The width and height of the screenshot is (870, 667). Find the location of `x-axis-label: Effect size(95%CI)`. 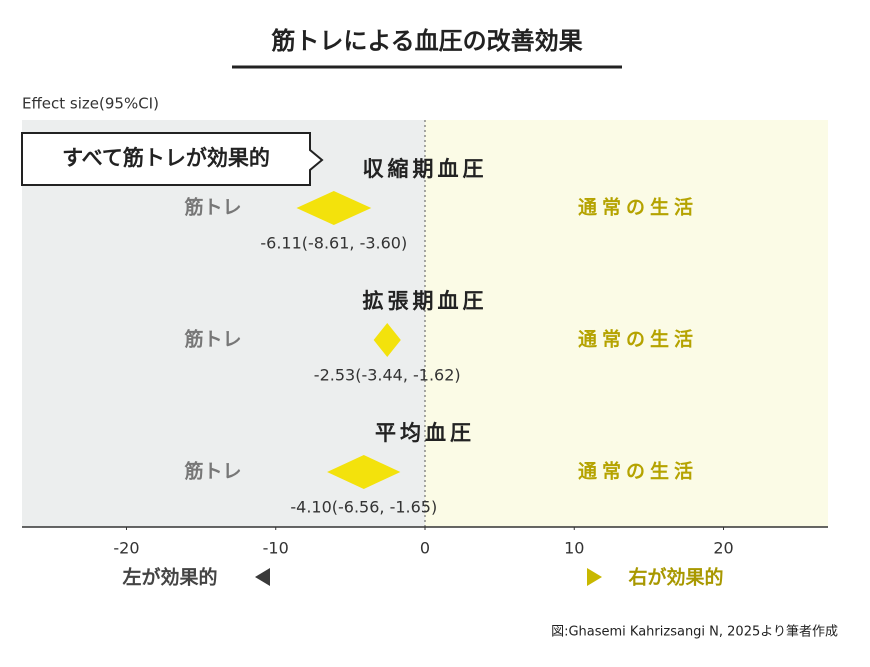

x-axis-label: Effect size(95%CI) is located at coordinates (90, 104).